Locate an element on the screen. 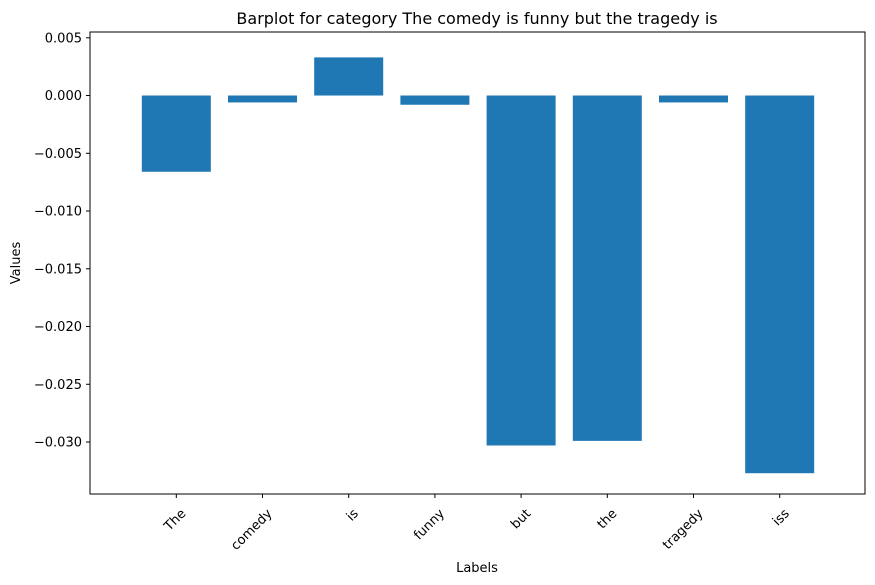  x-tick-label: The is located at coordinates (175, 520).